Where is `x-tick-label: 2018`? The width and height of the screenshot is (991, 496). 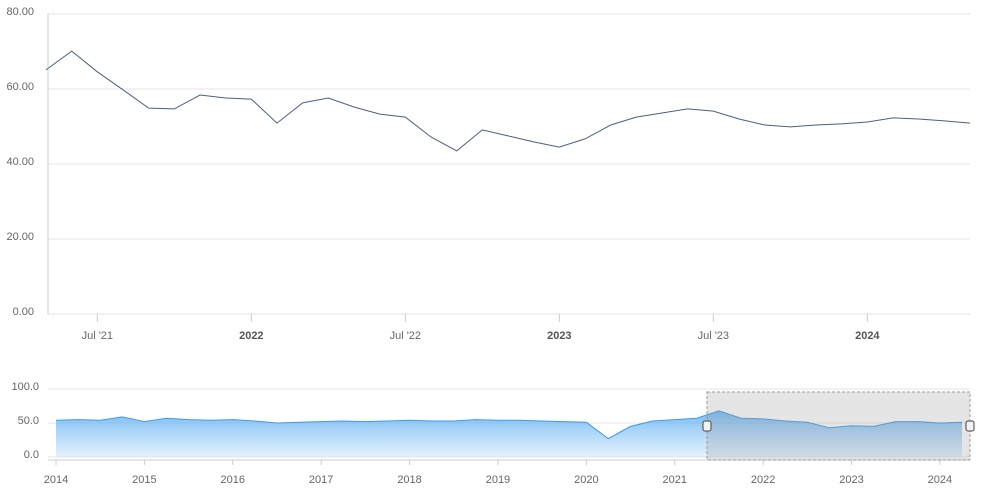 x-tick-label: 2018 is located at coordinates (409, 480).